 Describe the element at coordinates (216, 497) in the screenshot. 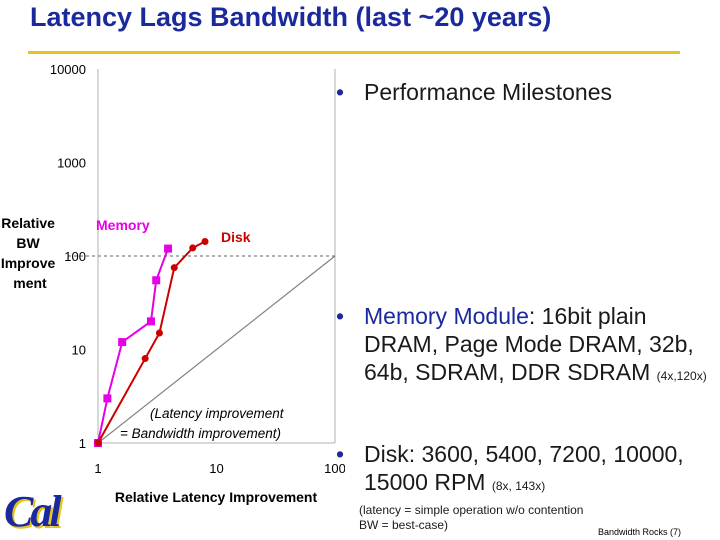

I see `x-axis-label: Relative Latency Improvement` at that location.